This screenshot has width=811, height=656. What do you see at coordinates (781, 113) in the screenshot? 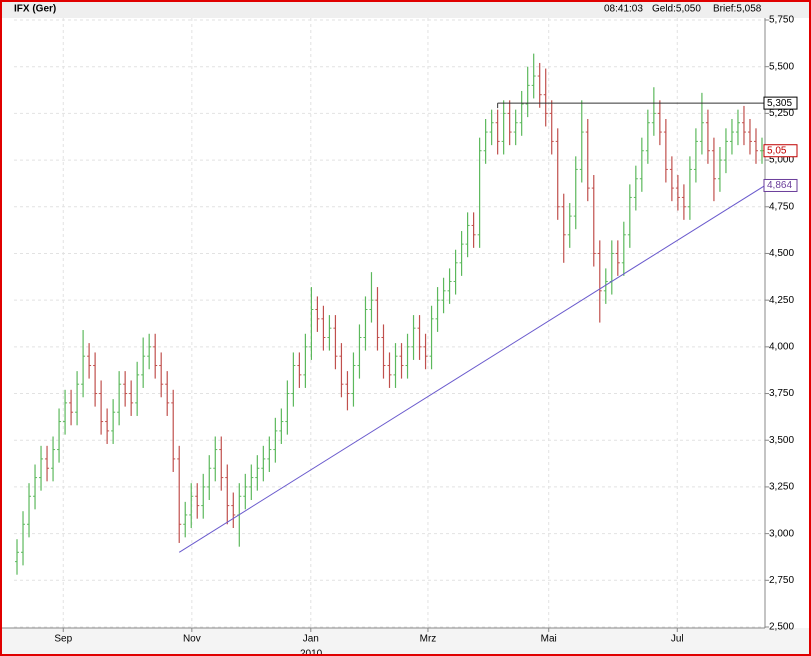
I see `y-tick-label: 5,250` at bounding box center [781, 113].